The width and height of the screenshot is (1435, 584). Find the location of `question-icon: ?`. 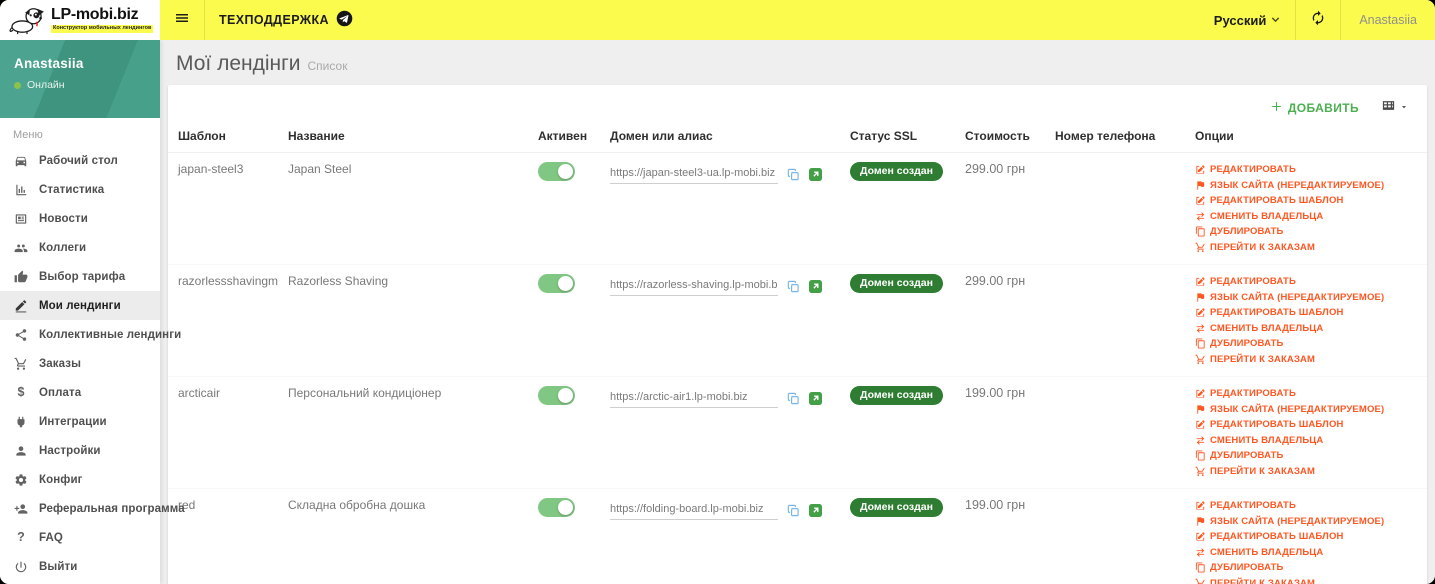

question-icon: ? is located at coordinates (21, 537).